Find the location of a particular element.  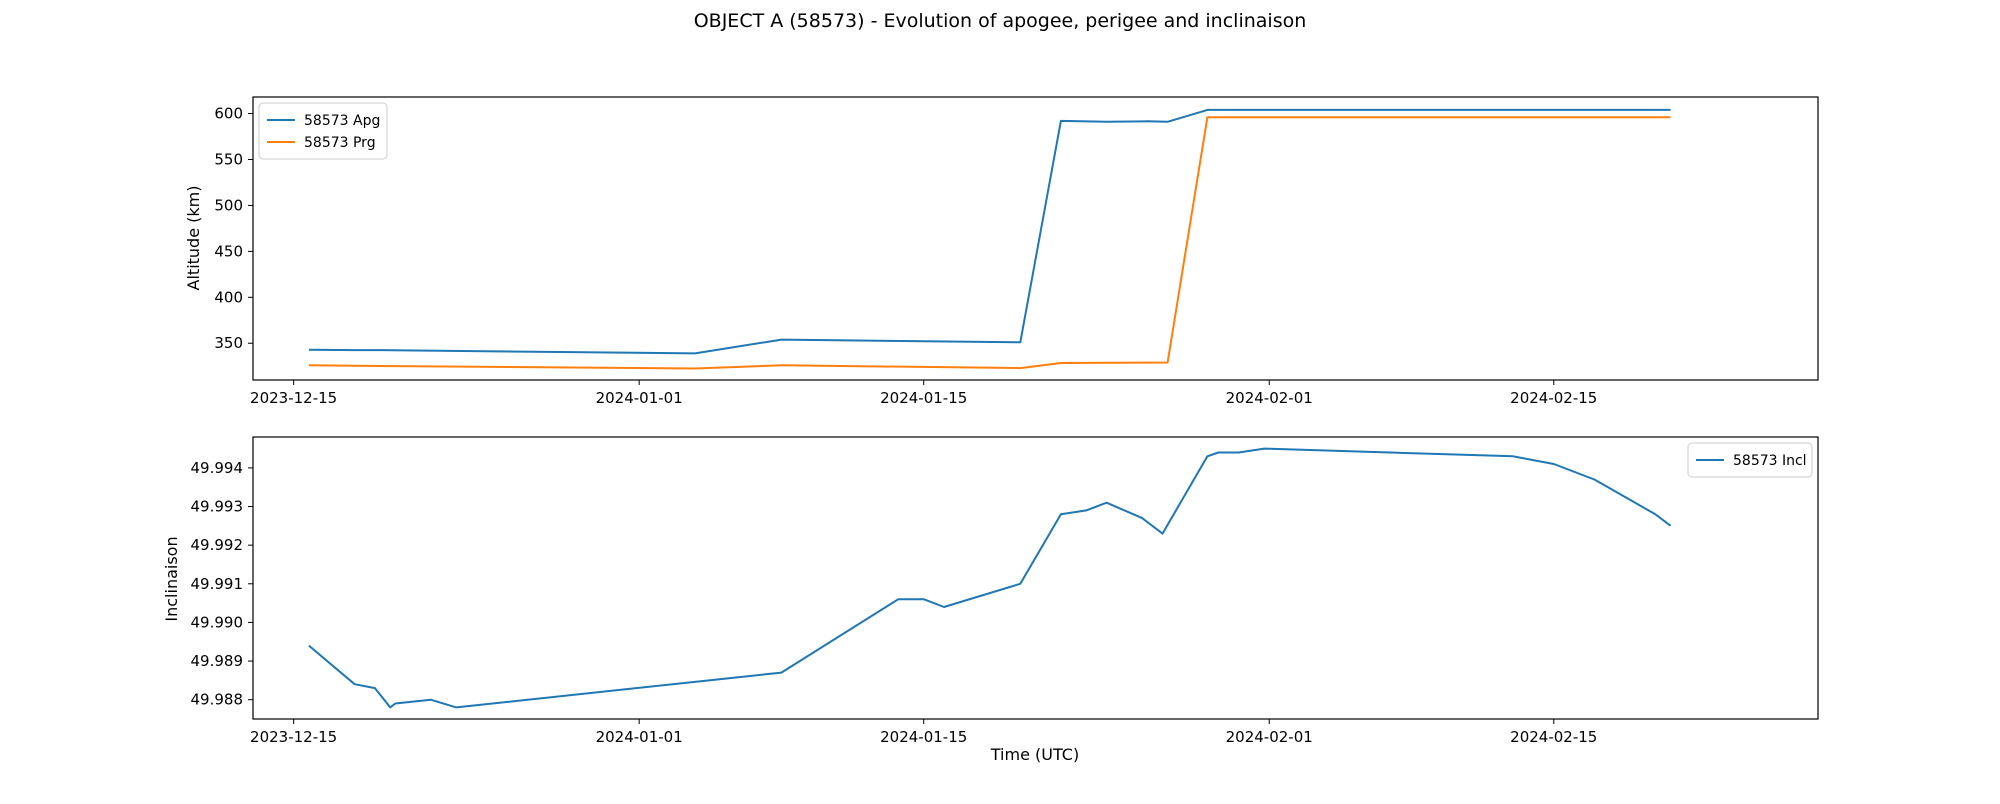

legend: 58573 Incl is located at coordinates (1750, 460).